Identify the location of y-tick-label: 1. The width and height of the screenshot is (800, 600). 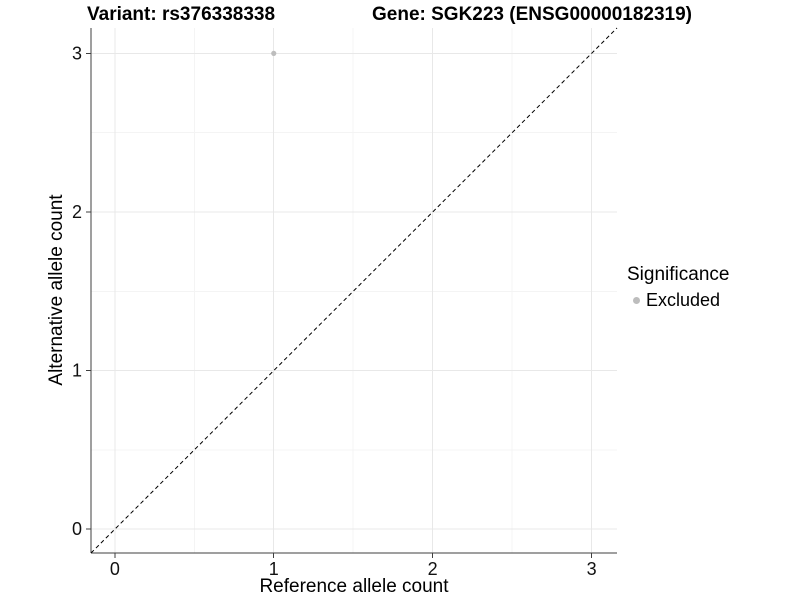
(77, 371).